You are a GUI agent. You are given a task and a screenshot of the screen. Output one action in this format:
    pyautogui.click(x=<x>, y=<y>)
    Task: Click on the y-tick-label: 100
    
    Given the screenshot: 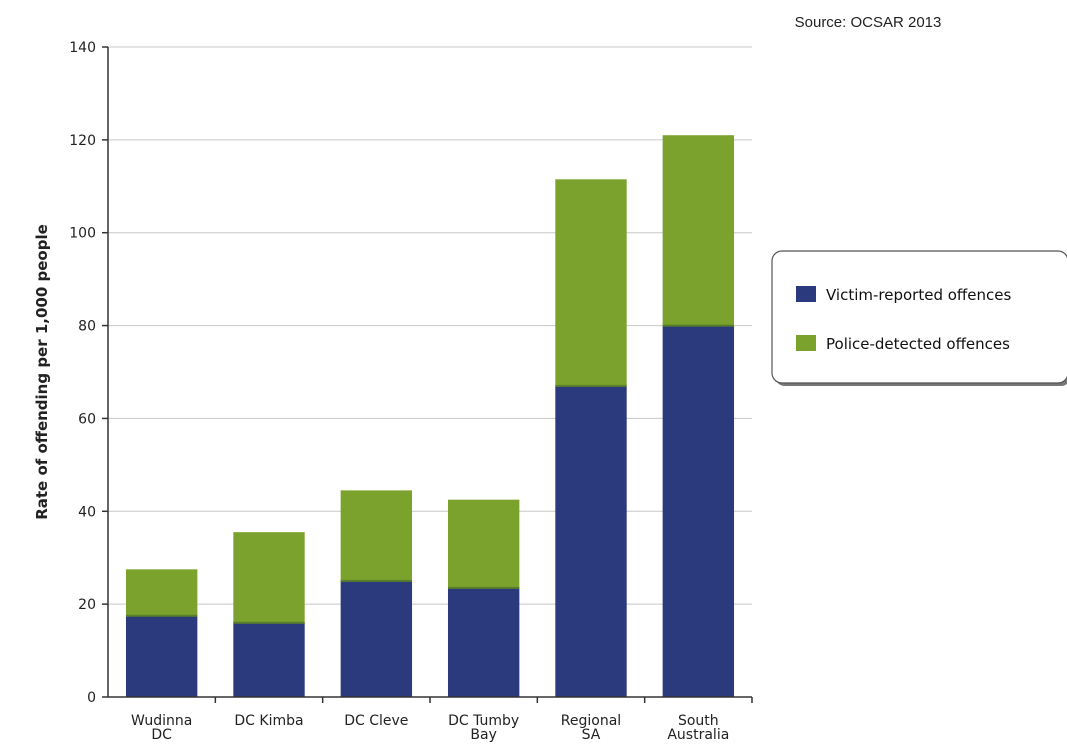 What is the action you would take?
    pyautogui.click(x=82, y=234)
    